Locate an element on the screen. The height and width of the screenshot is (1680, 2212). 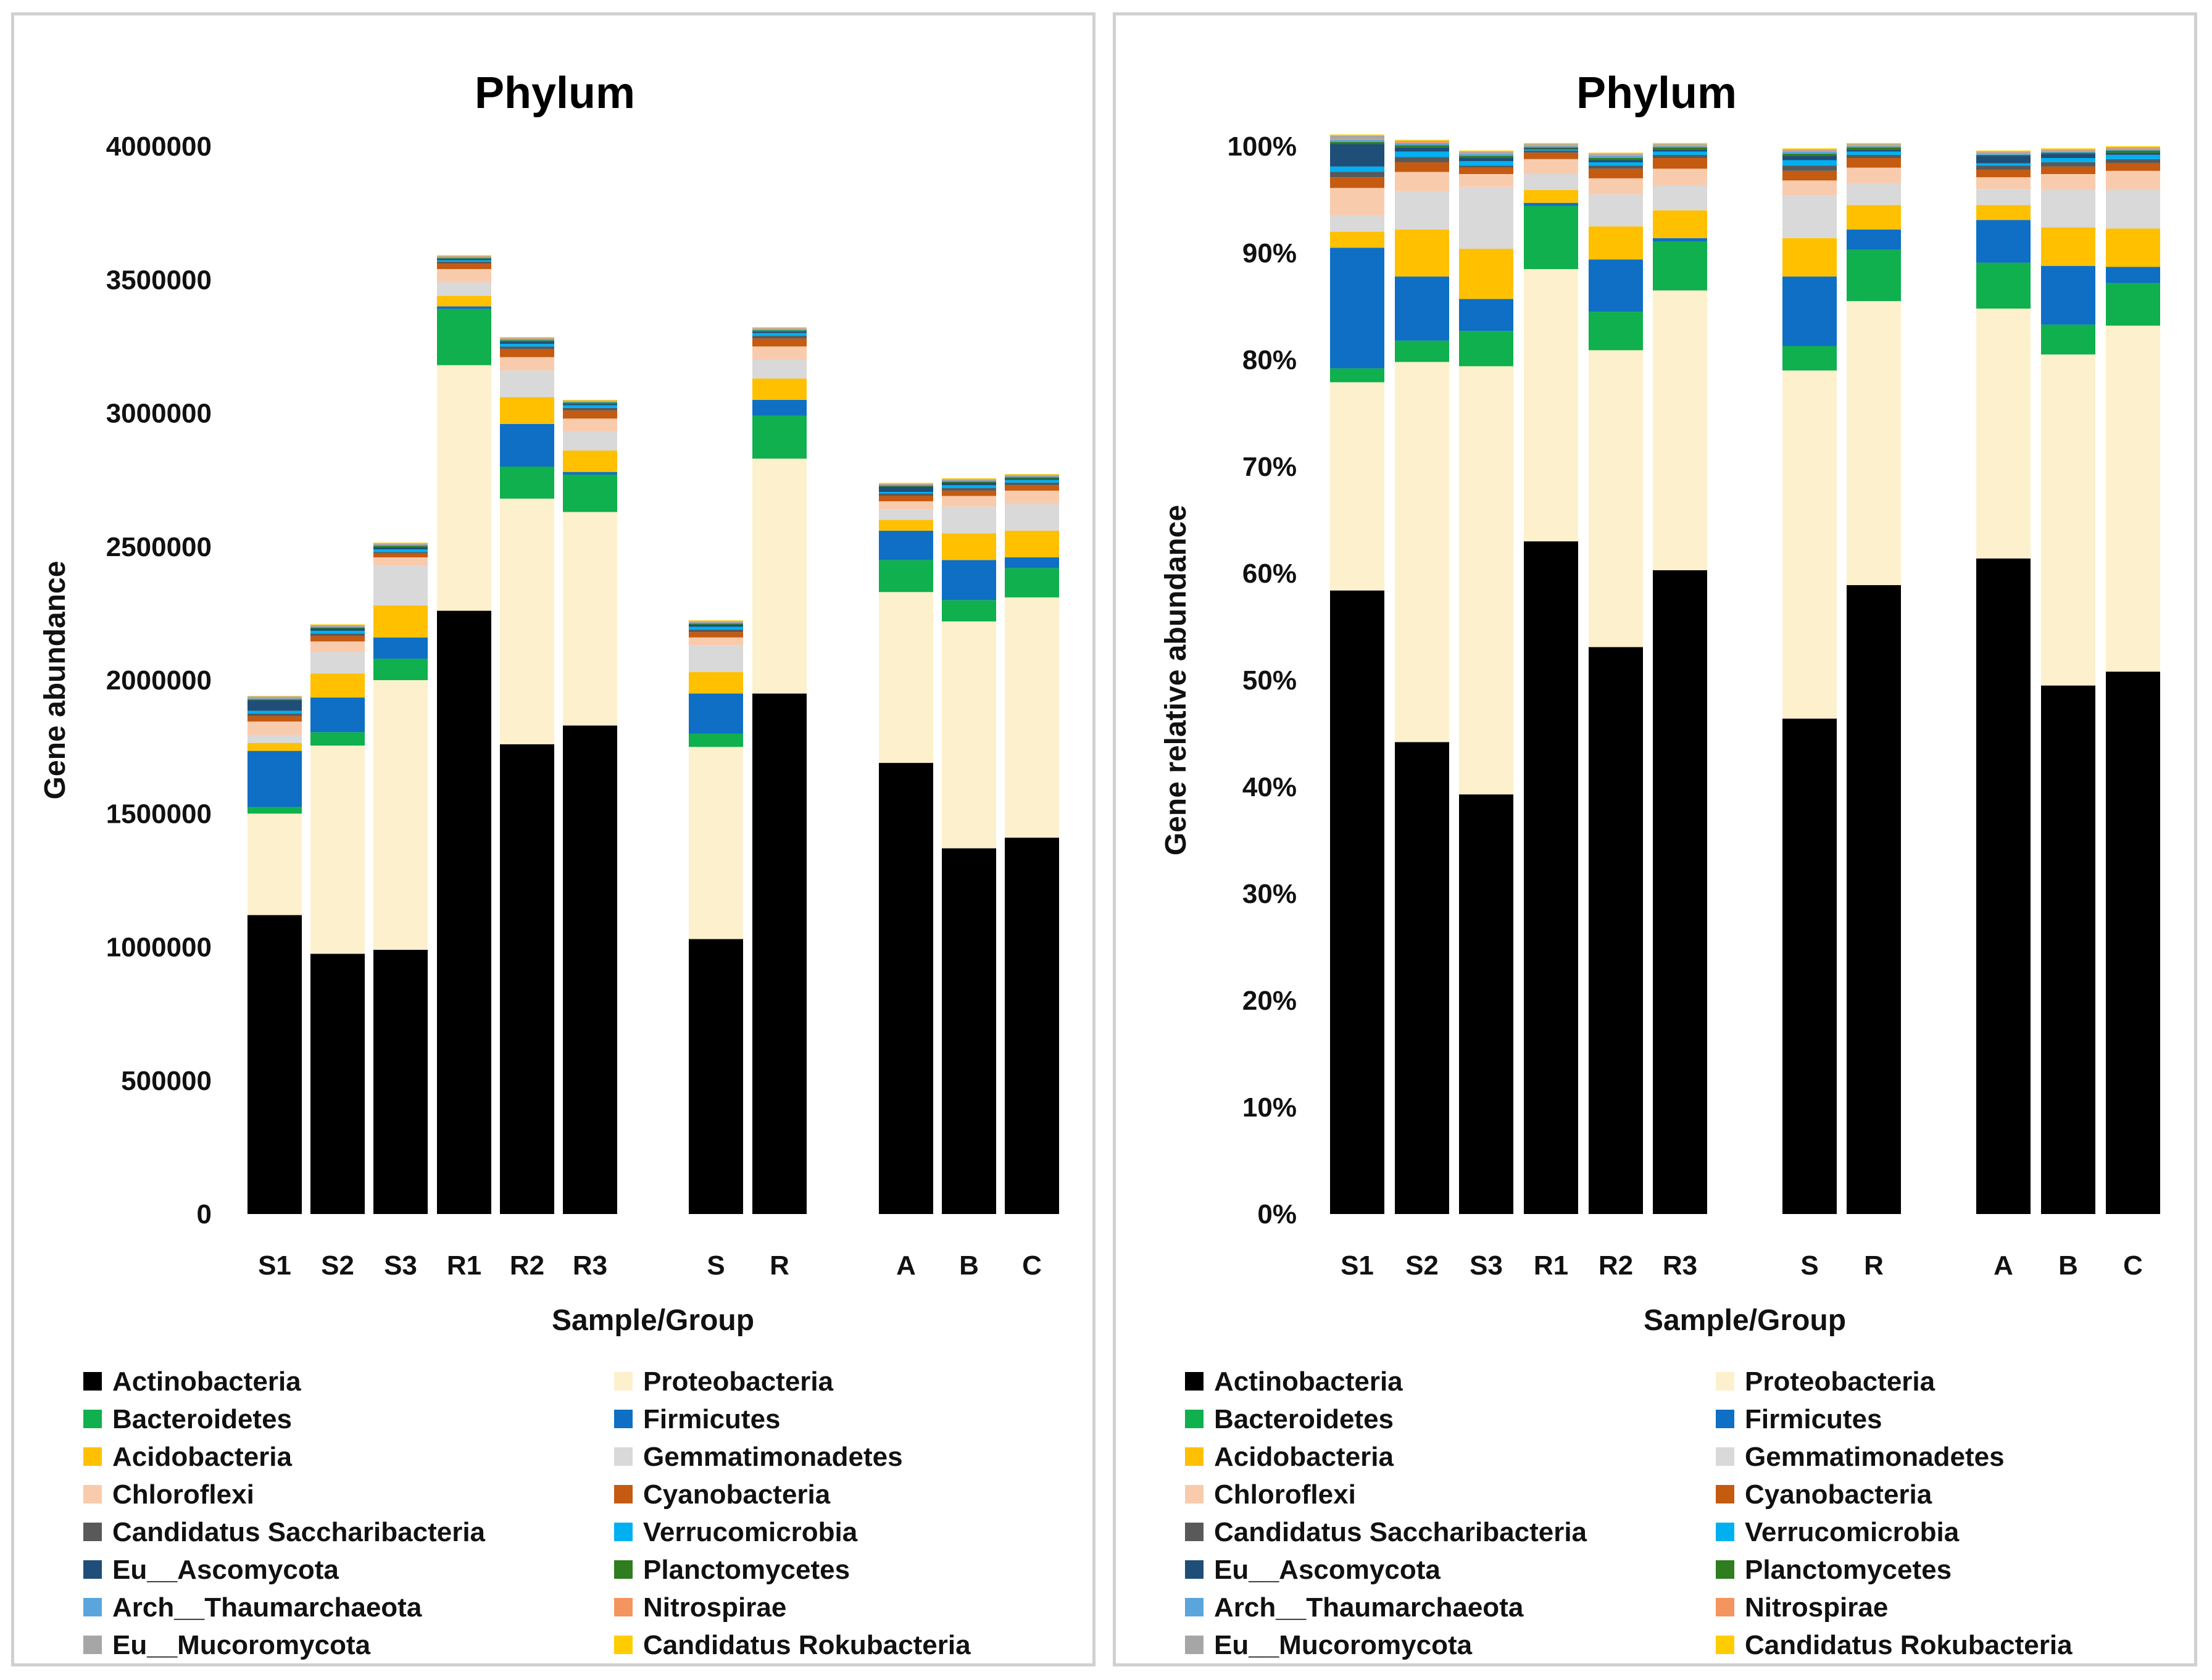
bar-stack-s1 is located at coordinates (274, 955).